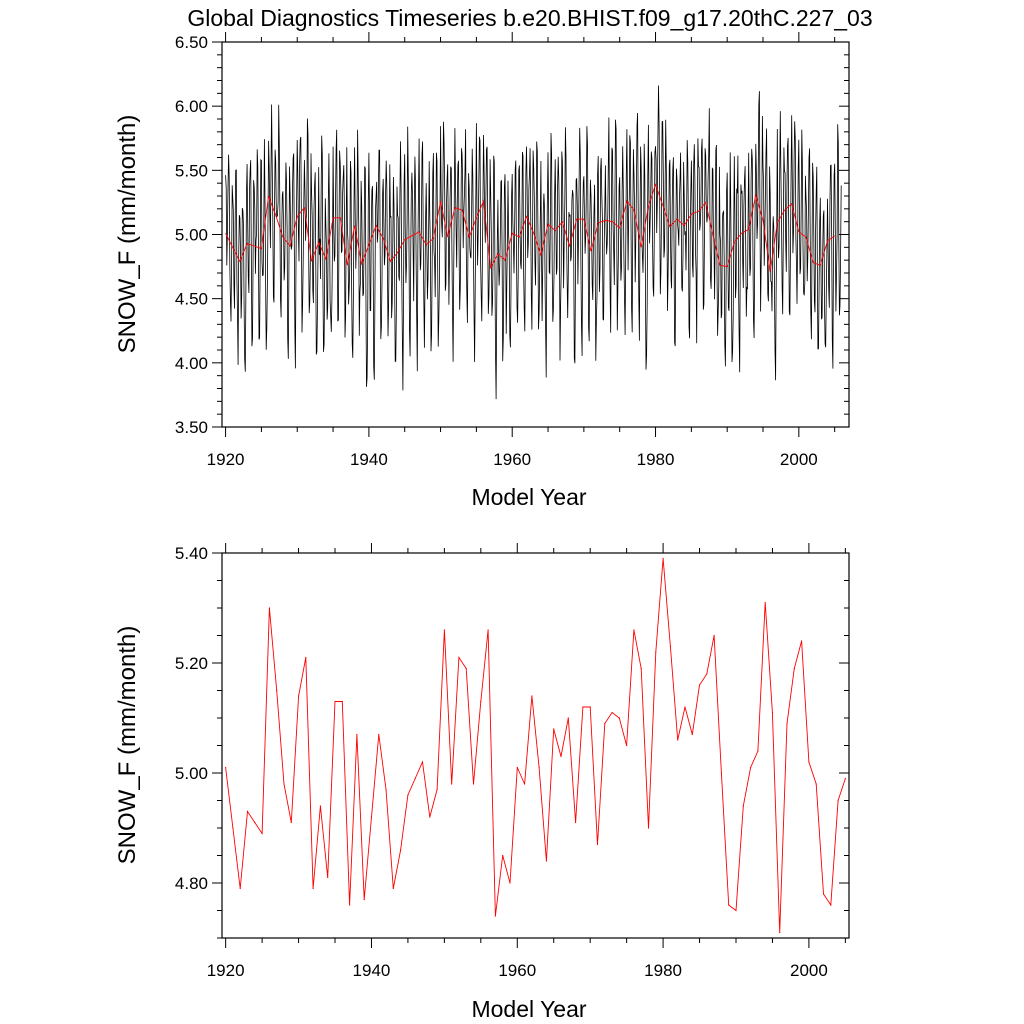  I want to click on y-tick-label: 5.40, so click(191, 553).